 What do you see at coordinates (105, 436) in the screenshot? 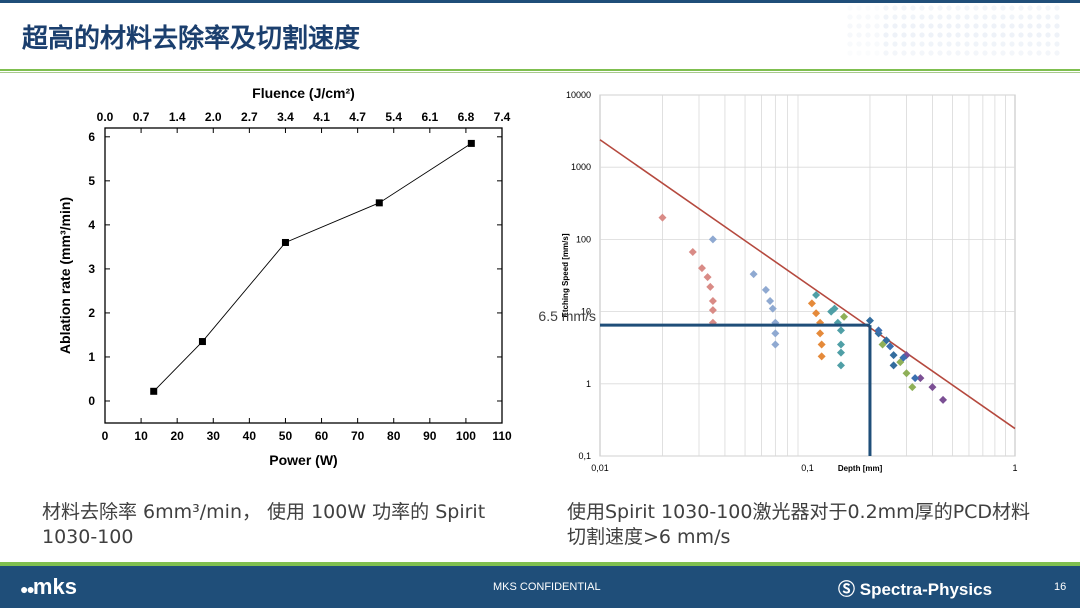
I see `x-tick-label: 0` at bounding box center [105, 436].